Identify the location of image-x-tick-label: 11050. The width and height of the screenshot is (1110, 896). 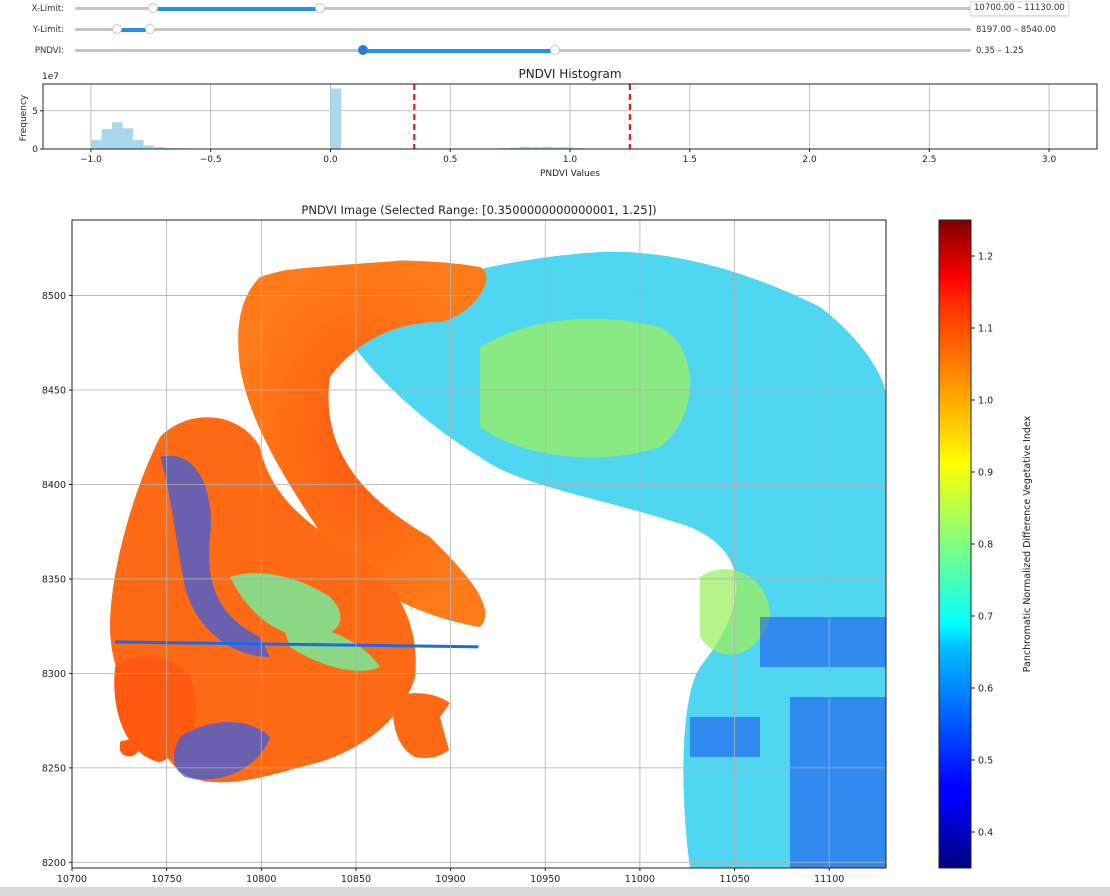
(734, 879).